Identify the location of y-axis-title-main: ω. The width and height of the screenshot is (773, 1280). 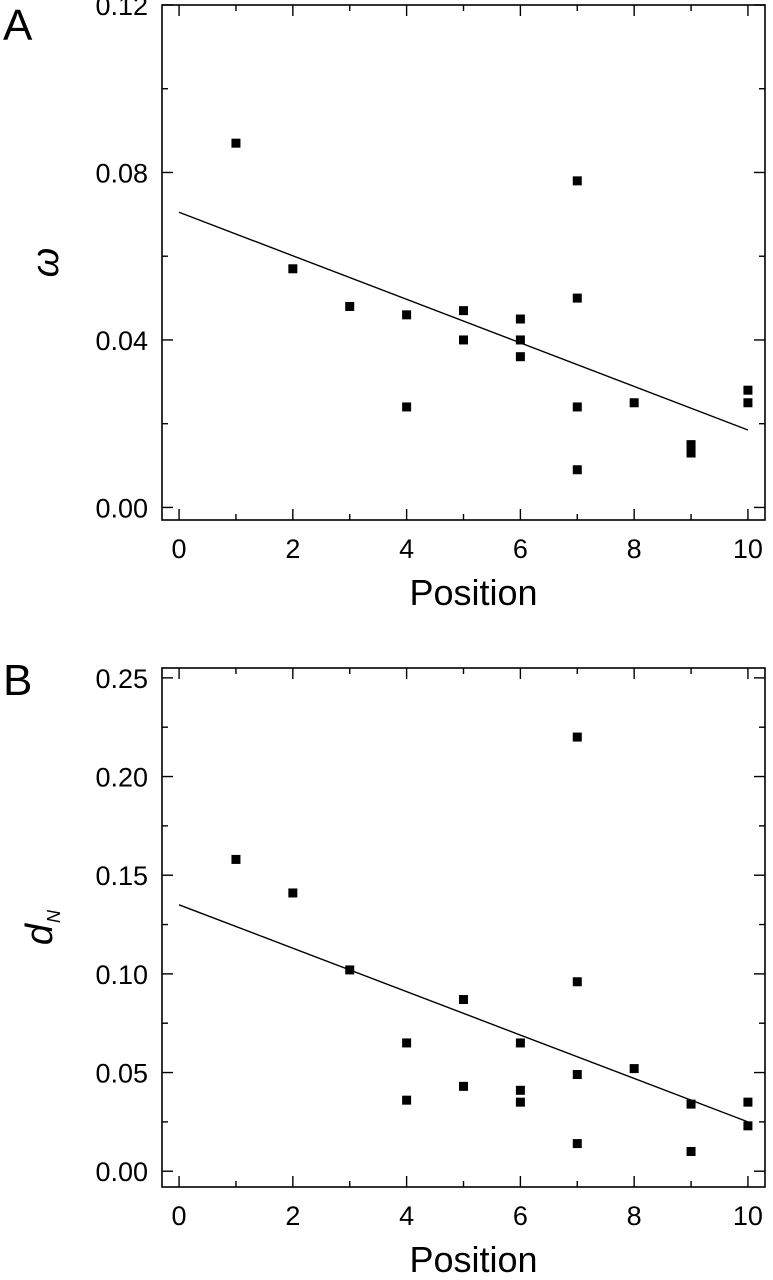
(46, 263).